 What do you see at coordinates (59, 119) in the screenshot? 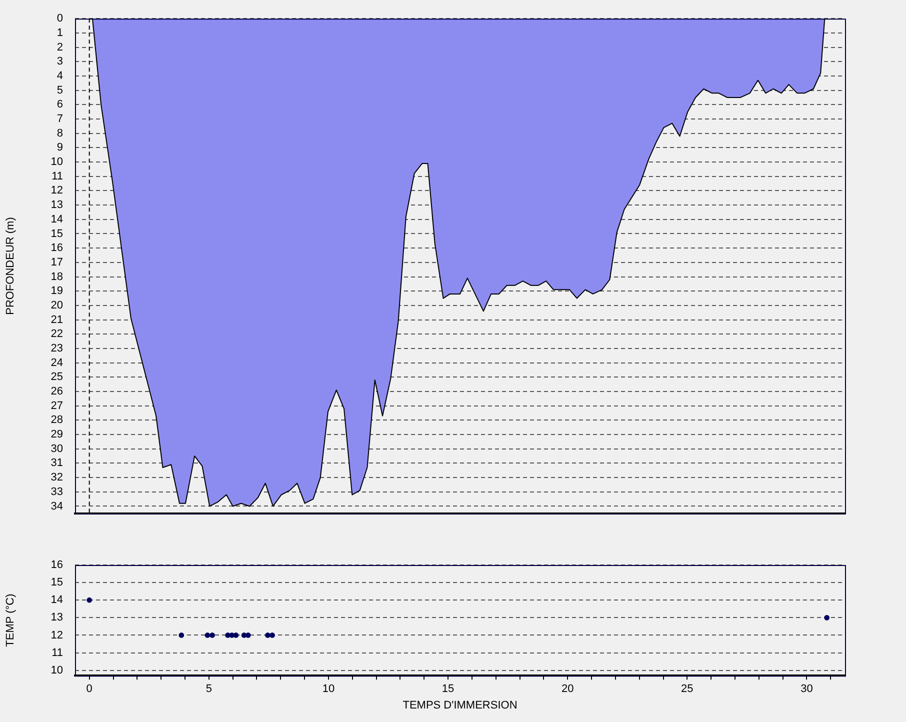
I see `y-tick-label: 7` at bounding box center [59, 119].